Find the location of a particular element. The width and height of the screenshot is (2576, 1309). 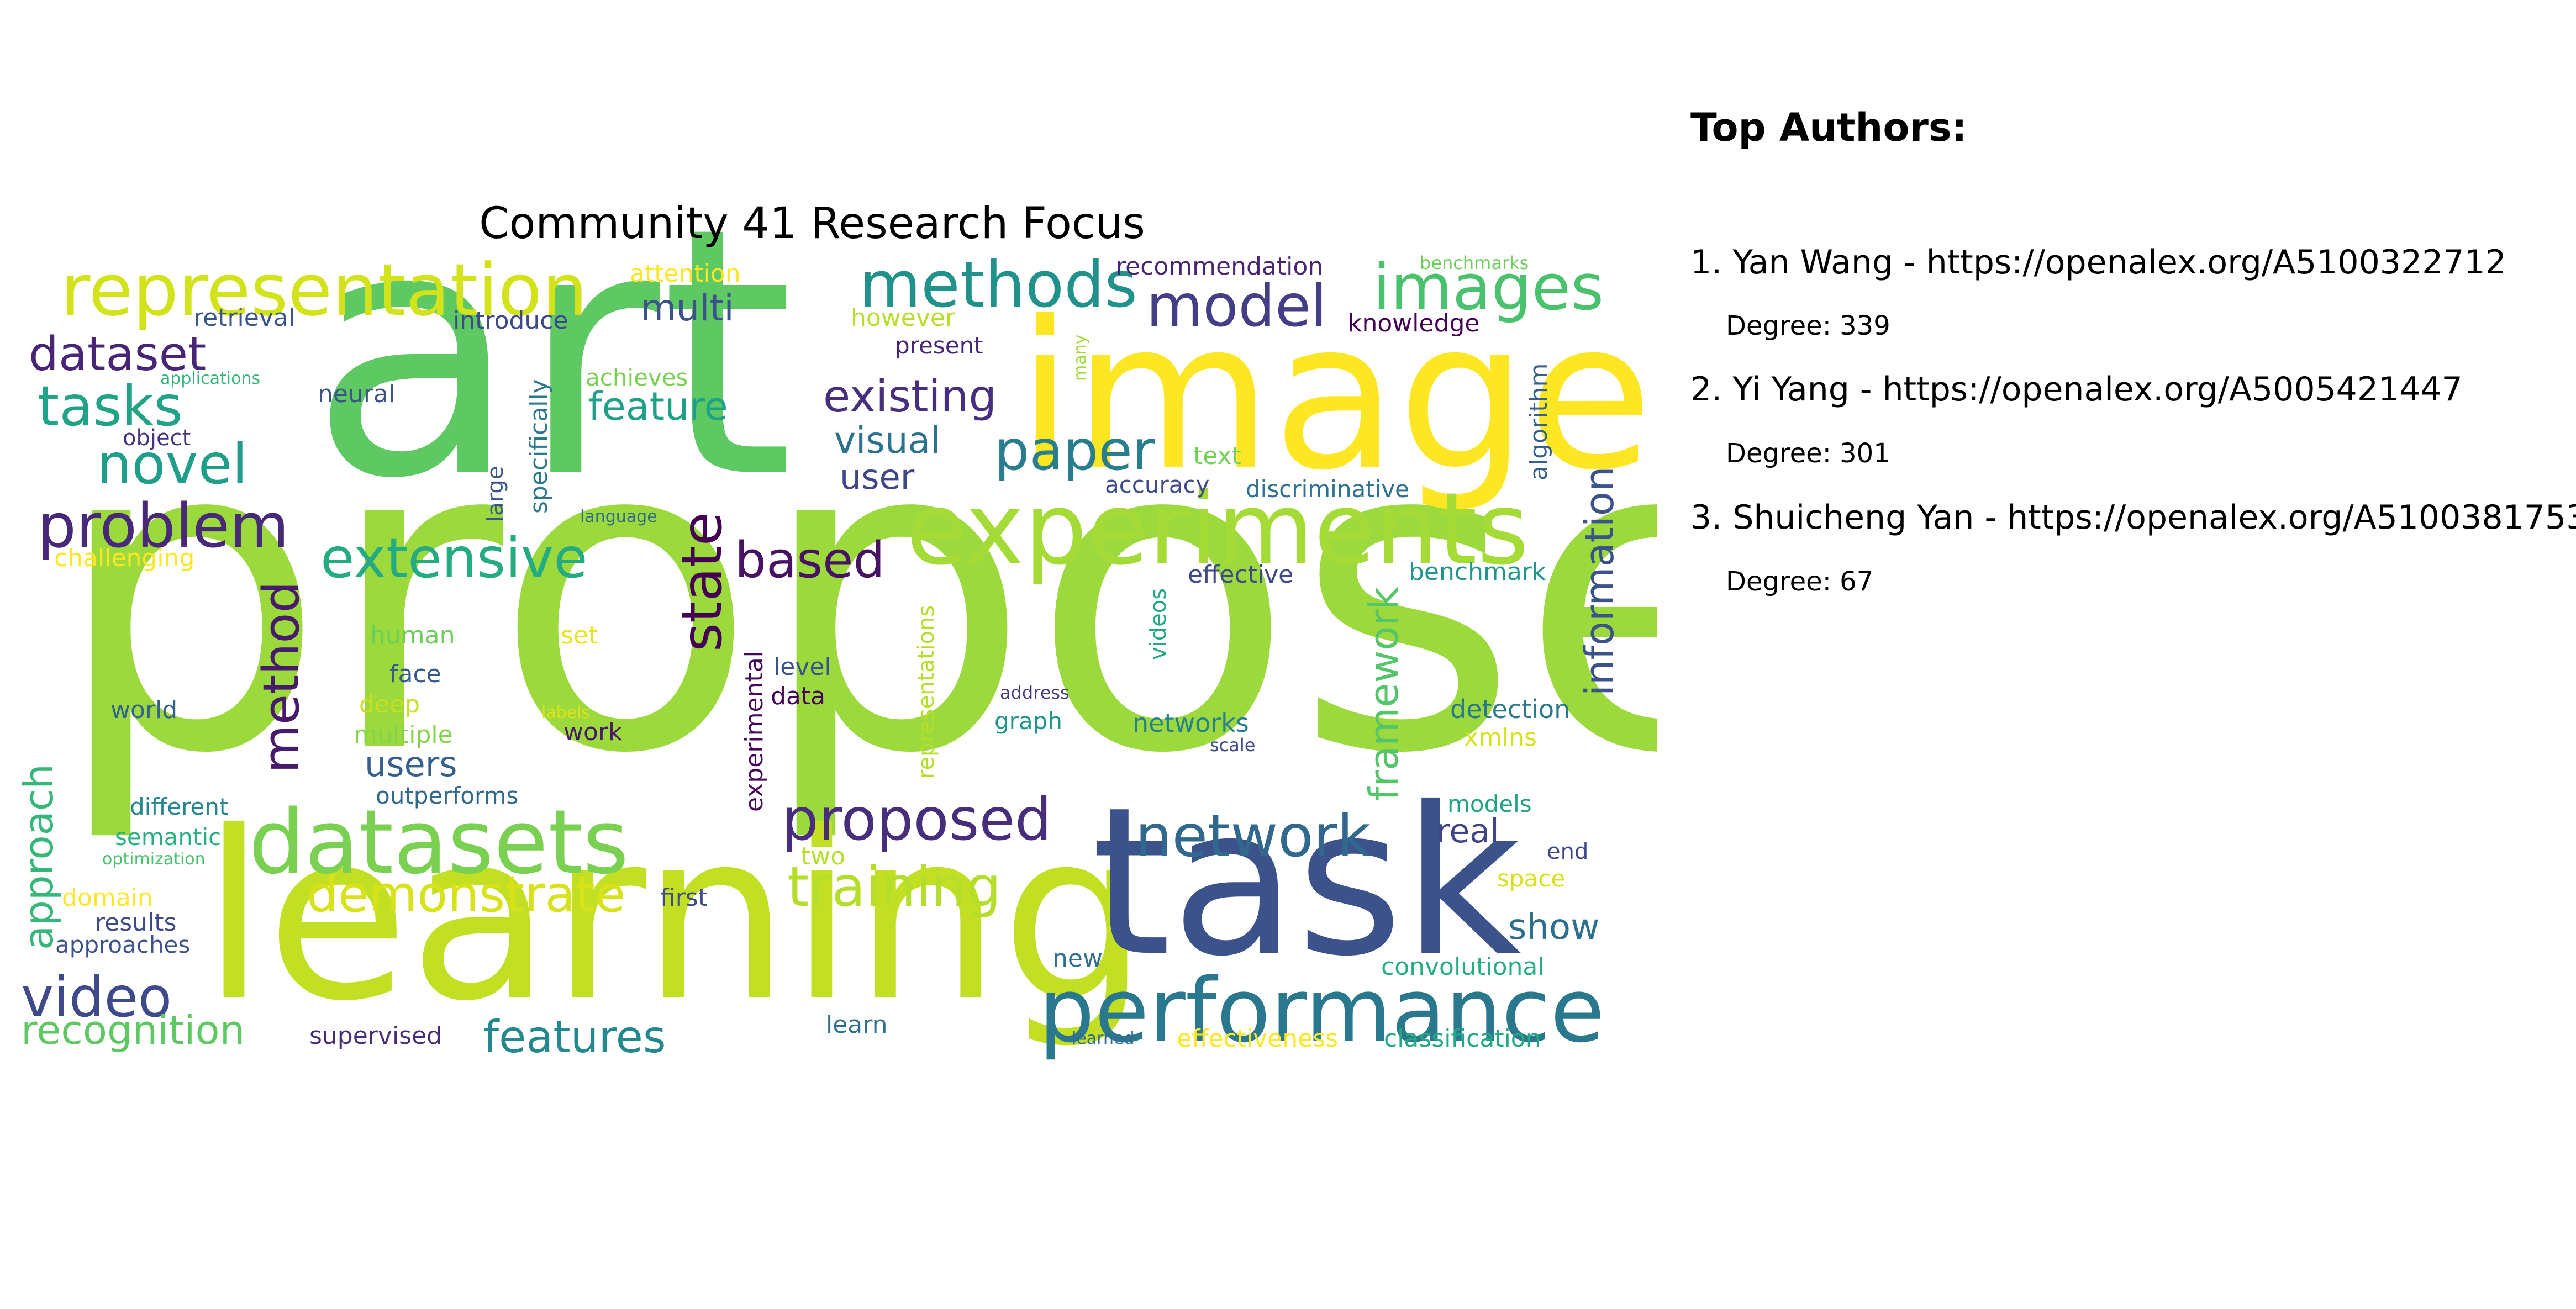

word-set: set is located at coordinates (579, 635).